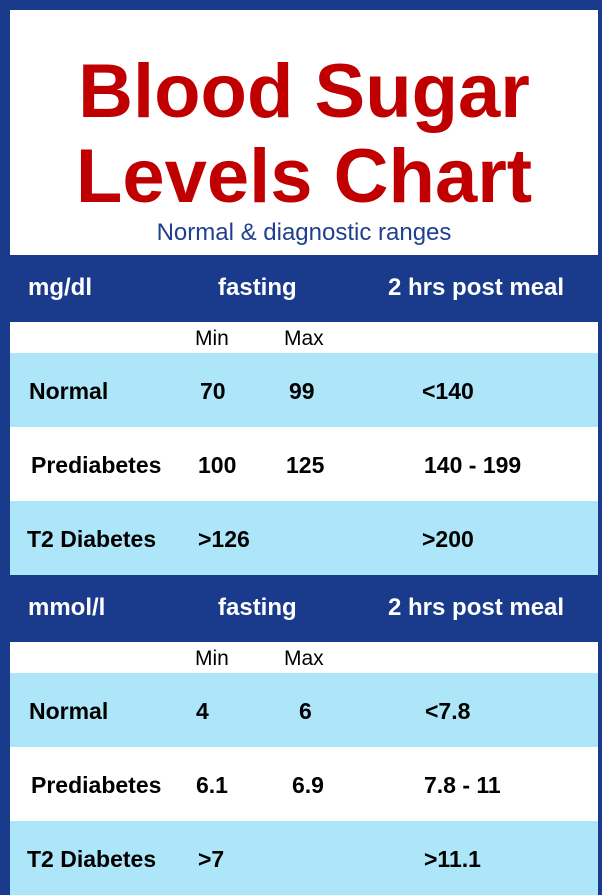 The image size is (602, 895). Describe the element at coordinates (304, 176) in the screenshot. I see `title-line-2: Levels Chart` at that location.